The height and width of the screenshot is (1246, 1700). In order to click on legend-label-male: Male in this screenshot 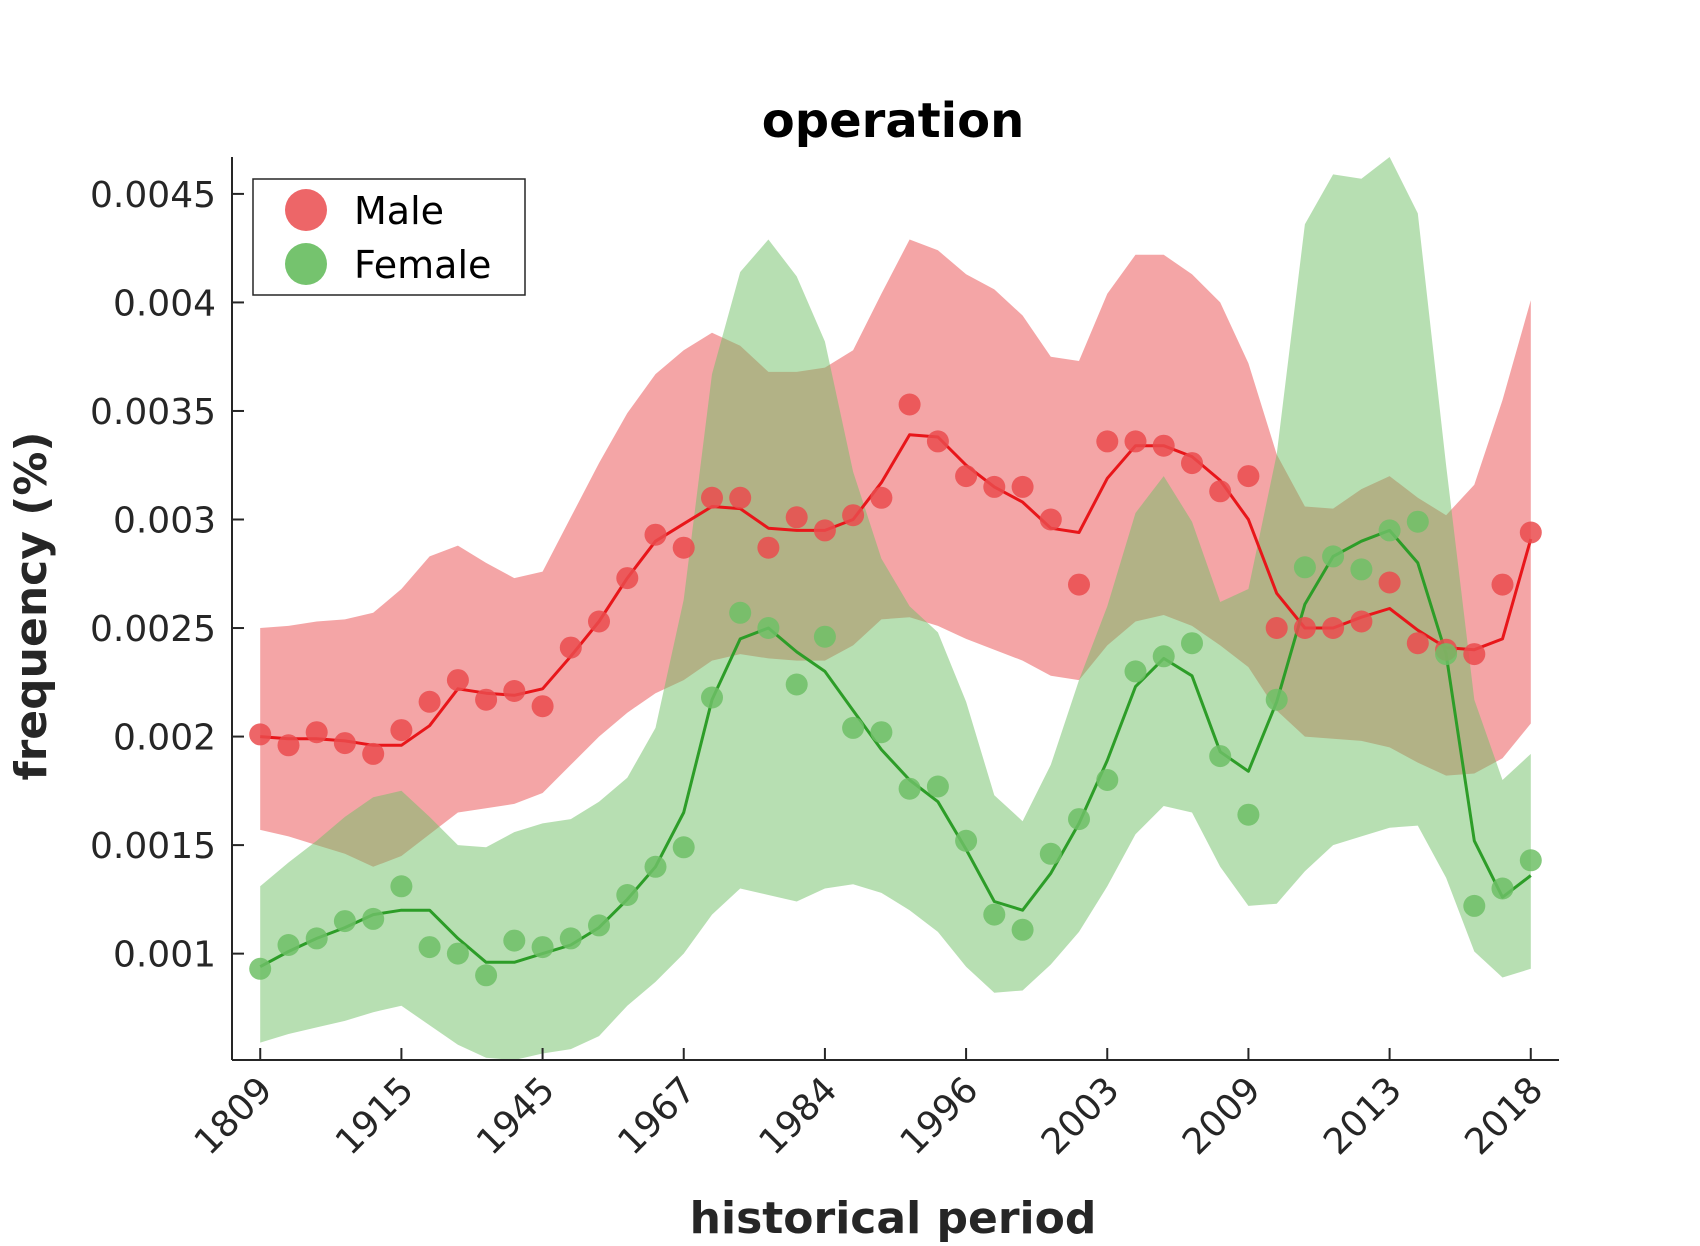, I will do `click(399, 211)`.